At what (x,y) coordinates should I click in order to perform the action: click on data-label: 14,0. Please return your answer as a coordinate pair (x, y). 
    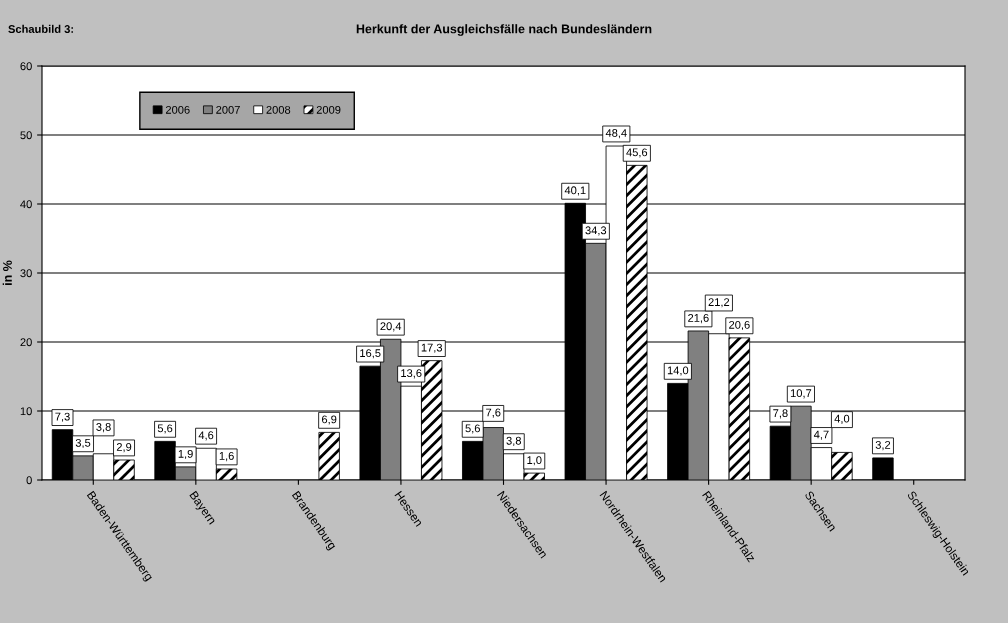
    Looking at the image, I should click on (678, 371).